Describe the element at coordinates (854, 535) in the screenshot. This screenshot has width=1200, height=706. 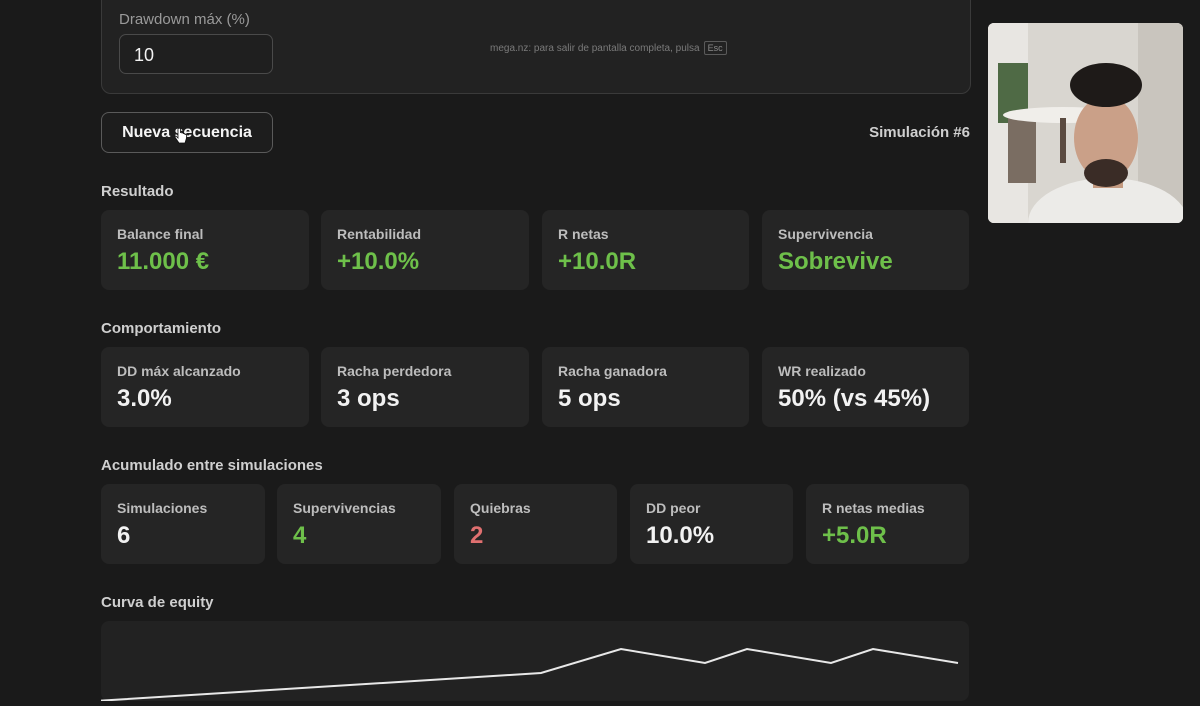
I see `card-value: +5.0R` at that location.